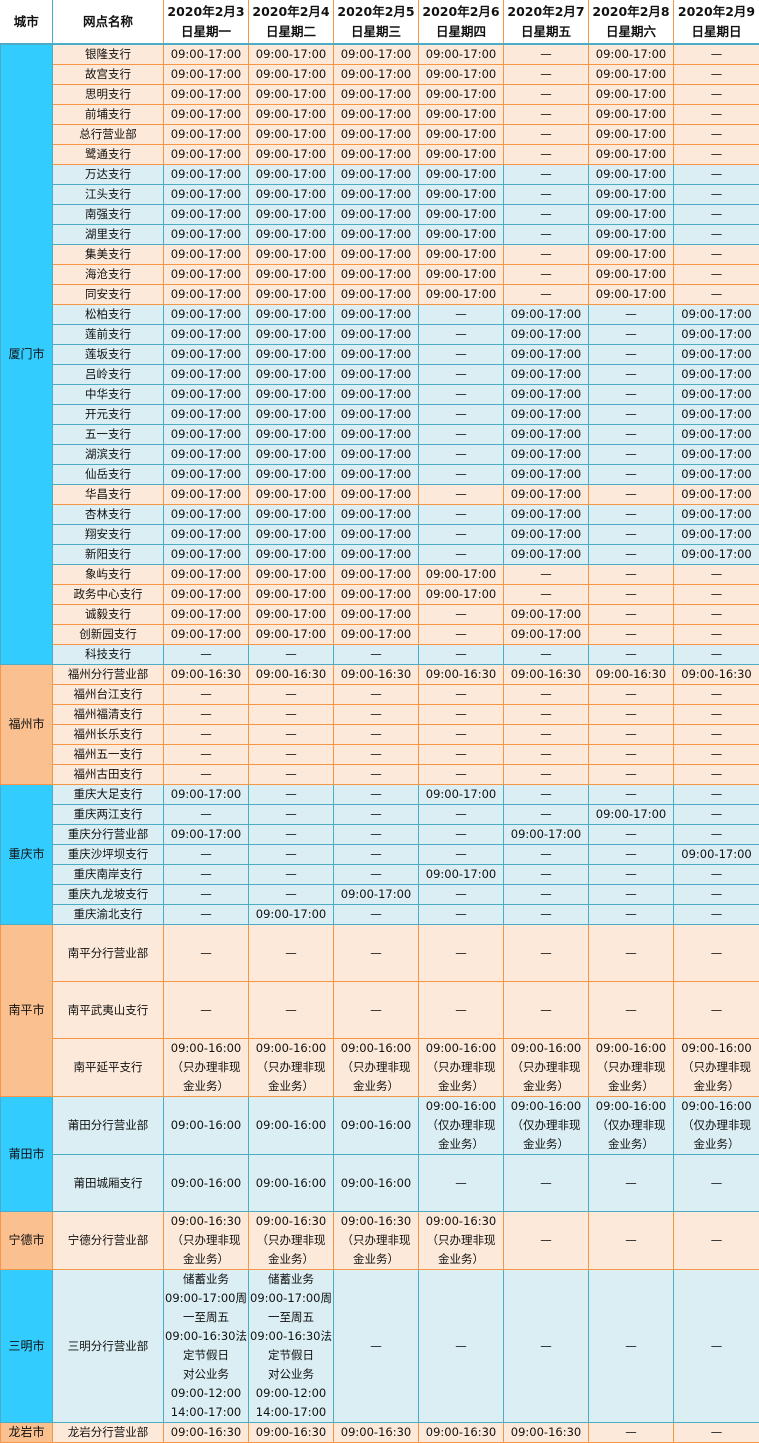 The image size is (759, 1443). Describe the element at coordinates (716, 22) in the screenshot. I see `header-date: 2020年2月9 日星期日` at that location.